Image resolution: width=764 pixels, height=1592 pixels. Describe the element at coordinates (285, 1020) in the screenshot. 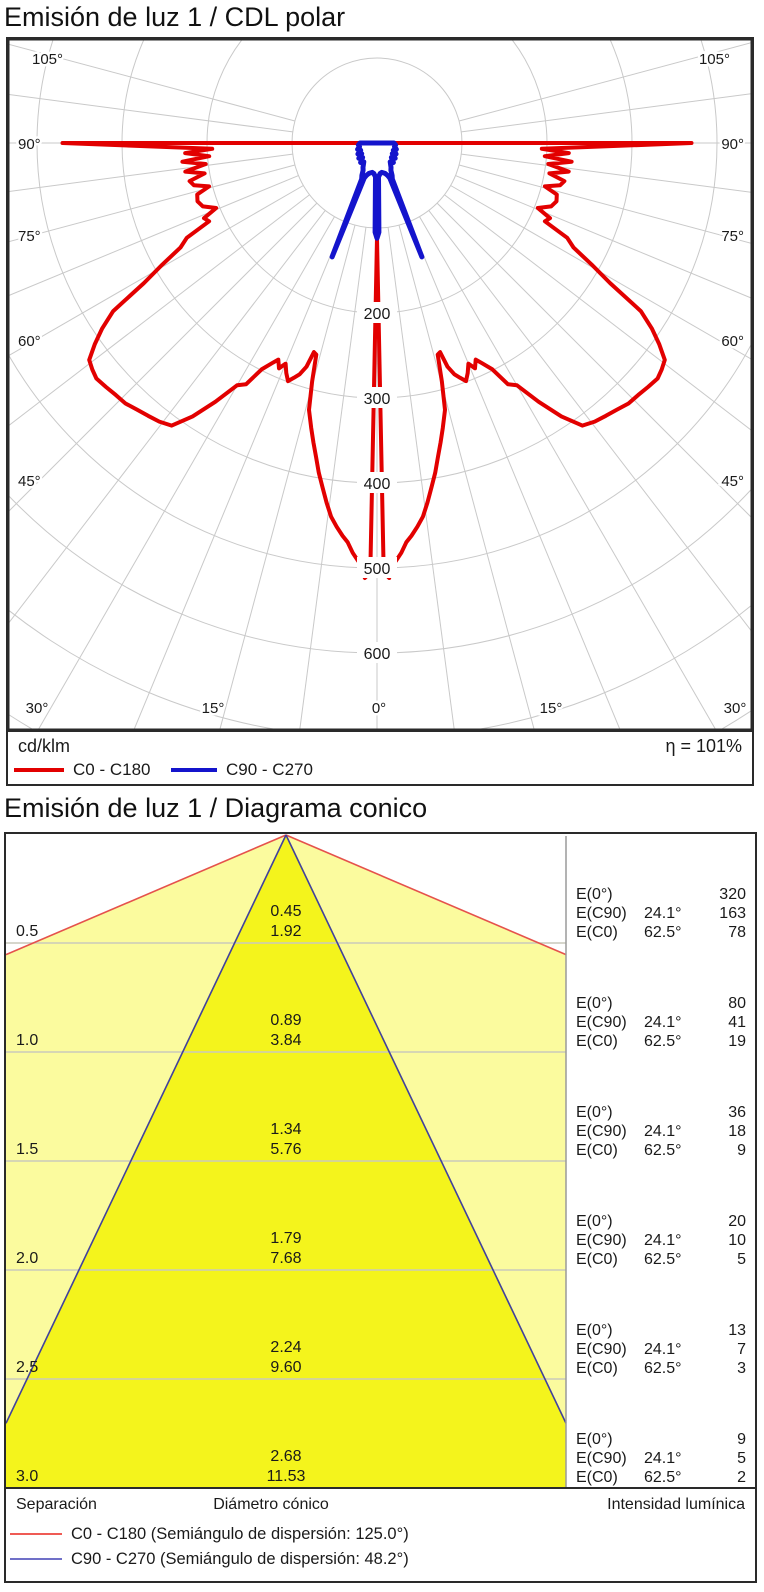

I see `row-diameter-c90: 0.89` at that location.